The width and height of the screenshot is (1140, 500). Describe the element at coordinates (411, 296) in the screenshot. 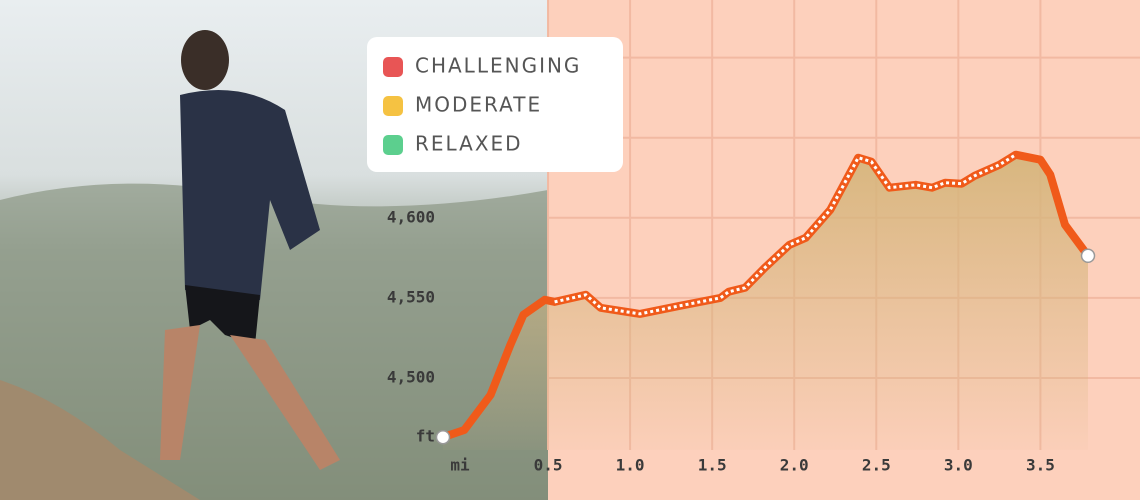

I see `y-tick-label: 4,550` at that location.